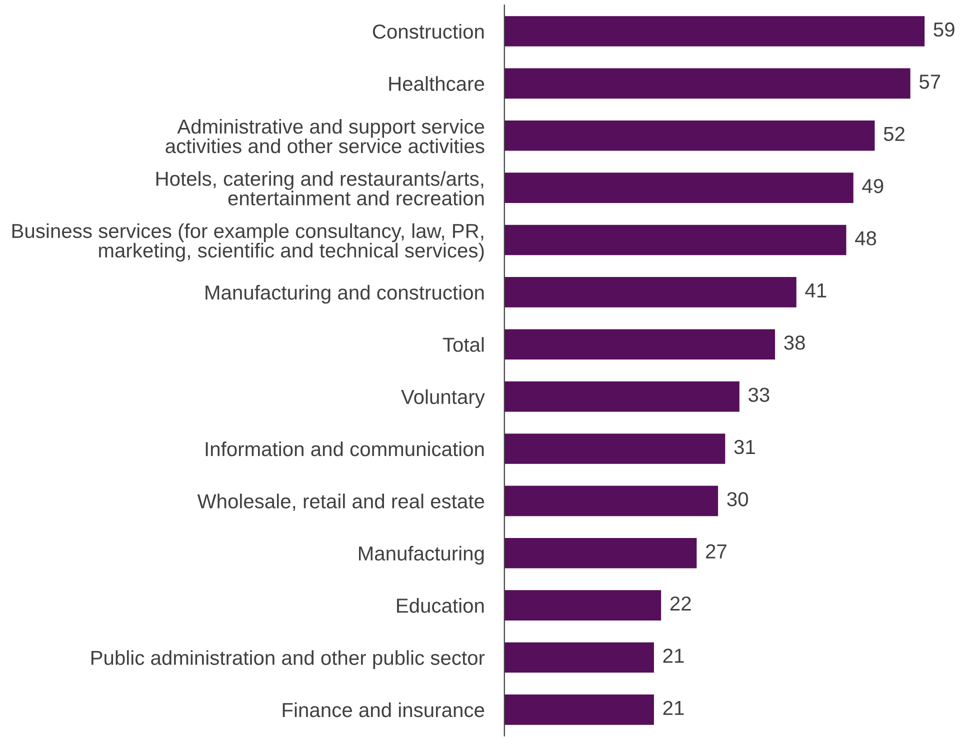  Describe the element at coordinates (815, 291) in the screenshot. I see `data-label: 41` at that location.